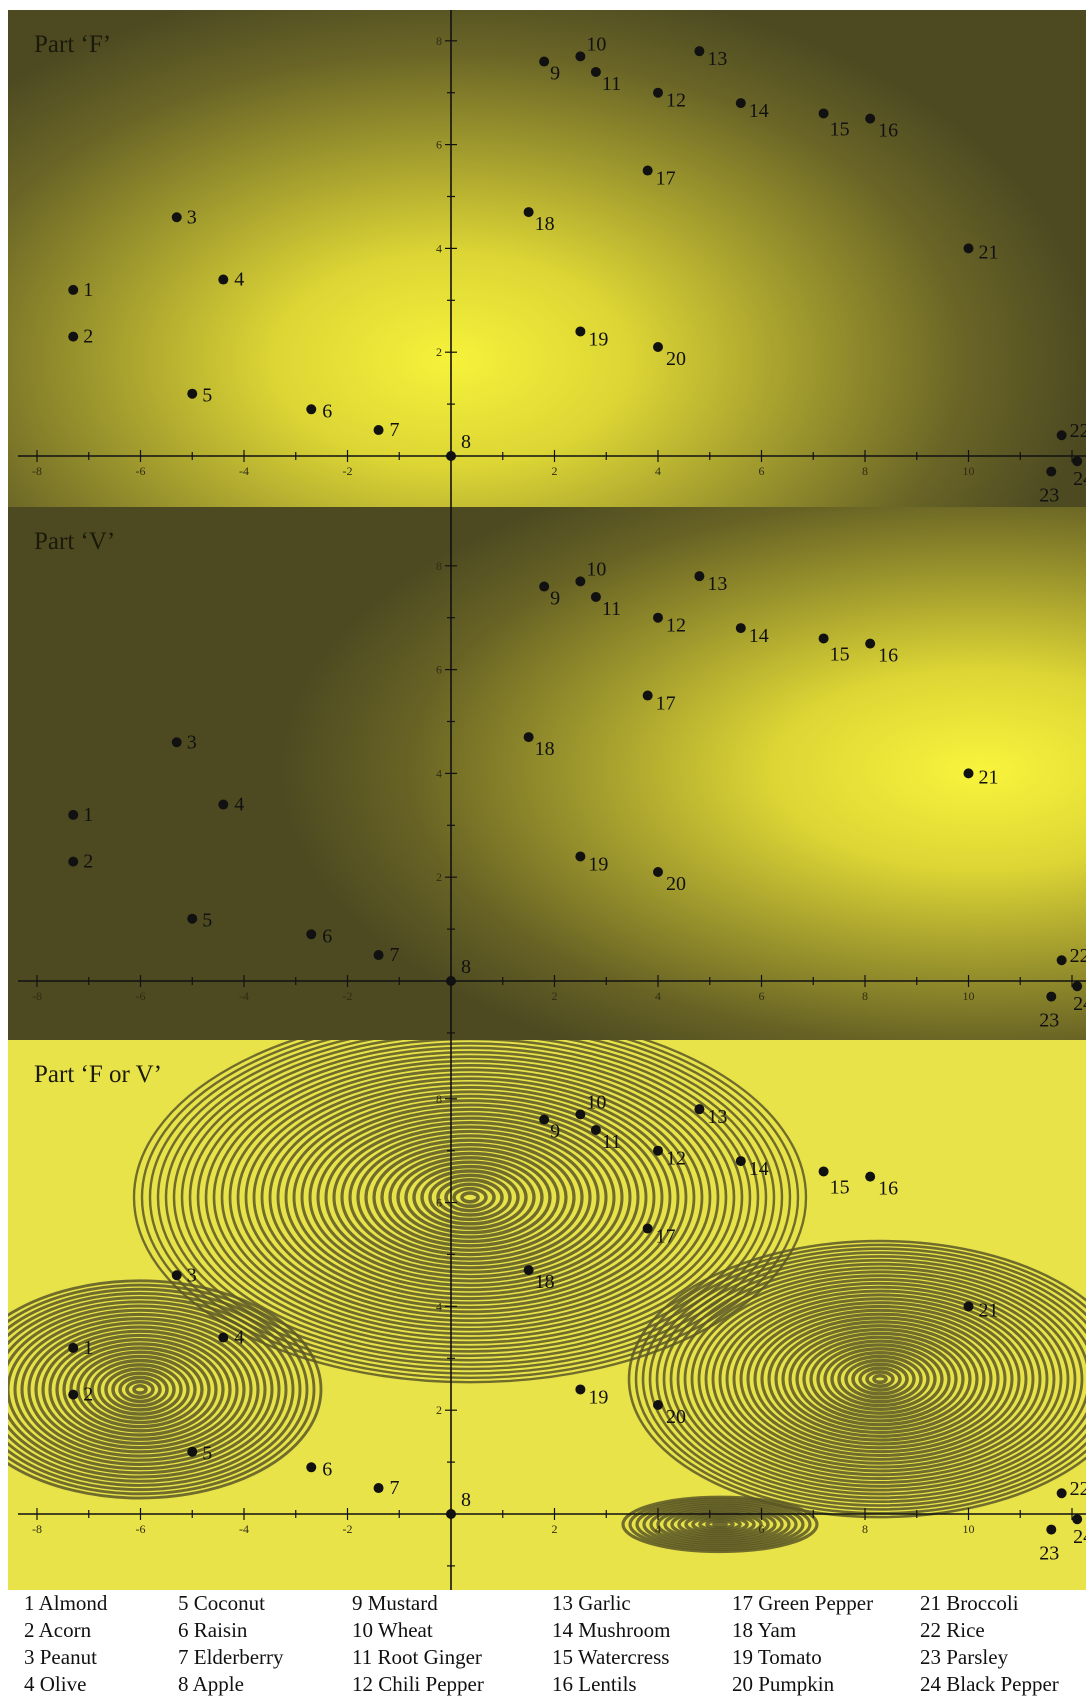  Describe the element at coordinates (65, 1684) in the screenshot. I see `legend-item: 4 Olive` at that location.